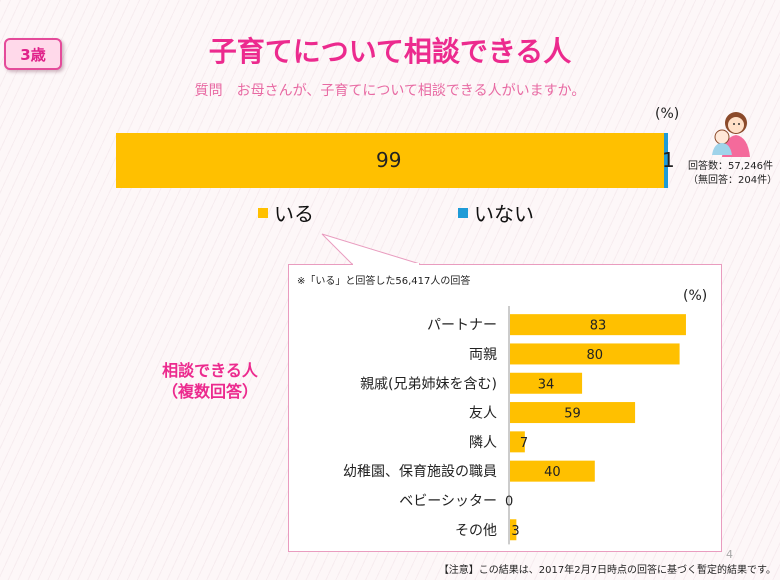  Describe the element at coordinates (294, 214) in the screenshot. I see `legend-yes-label: いる` at that location.